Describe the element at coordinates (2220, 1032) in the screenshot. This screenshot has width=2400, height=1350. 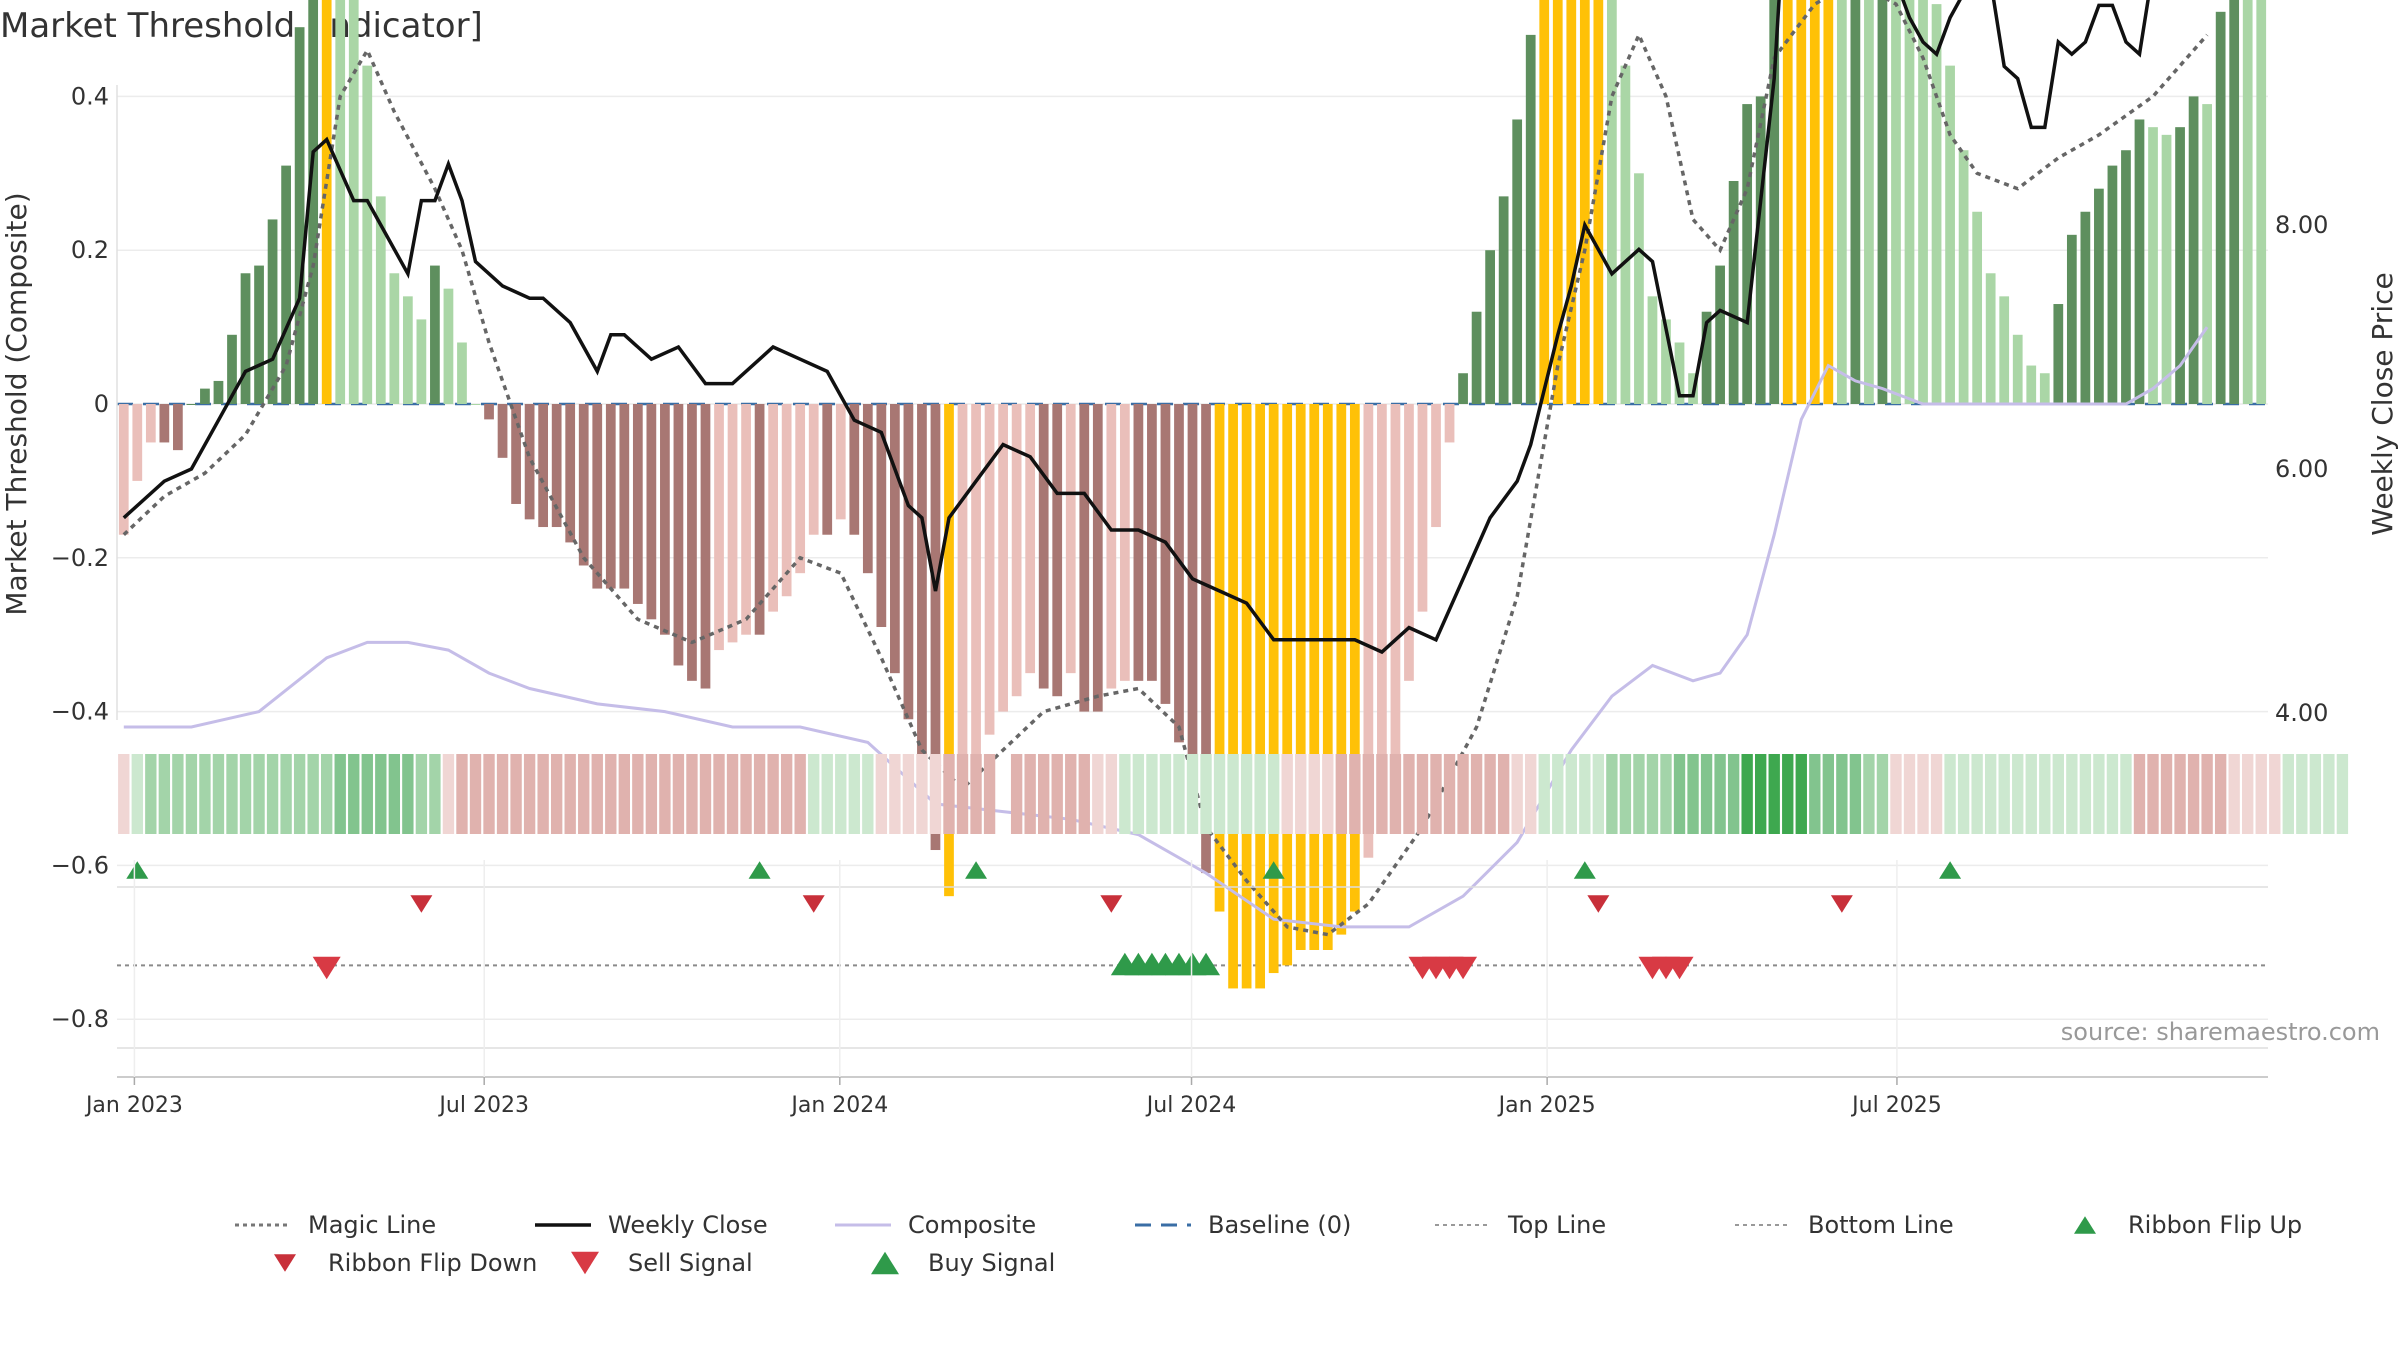
I see `source-credit: source: sharemaestro.com` at that location.